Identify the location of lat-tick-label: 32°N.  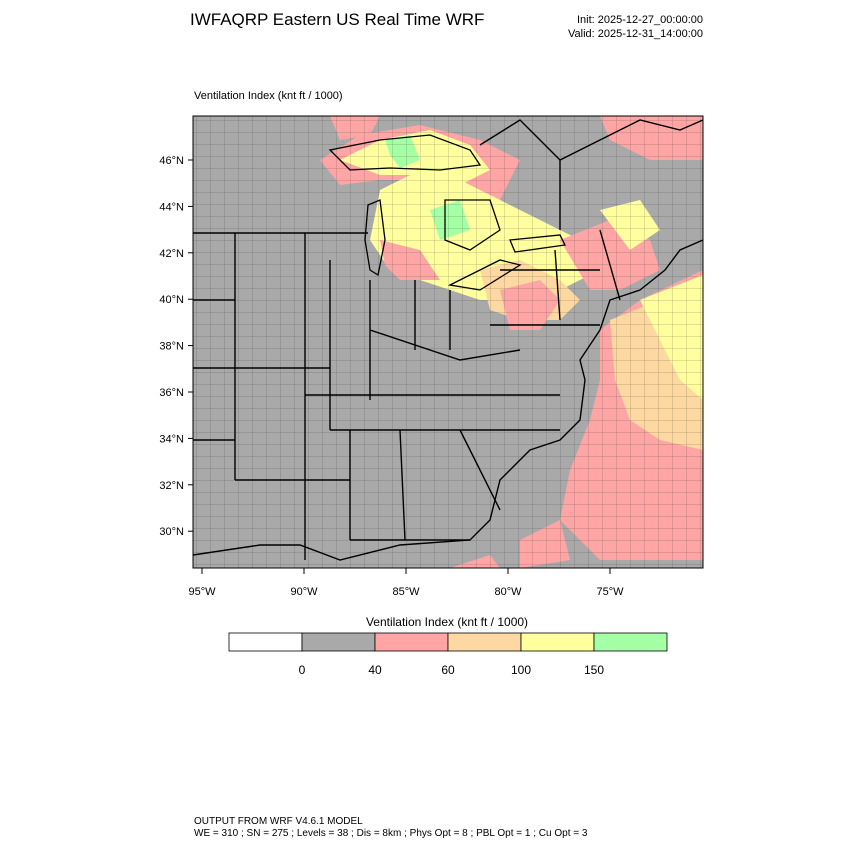
(171, 486).